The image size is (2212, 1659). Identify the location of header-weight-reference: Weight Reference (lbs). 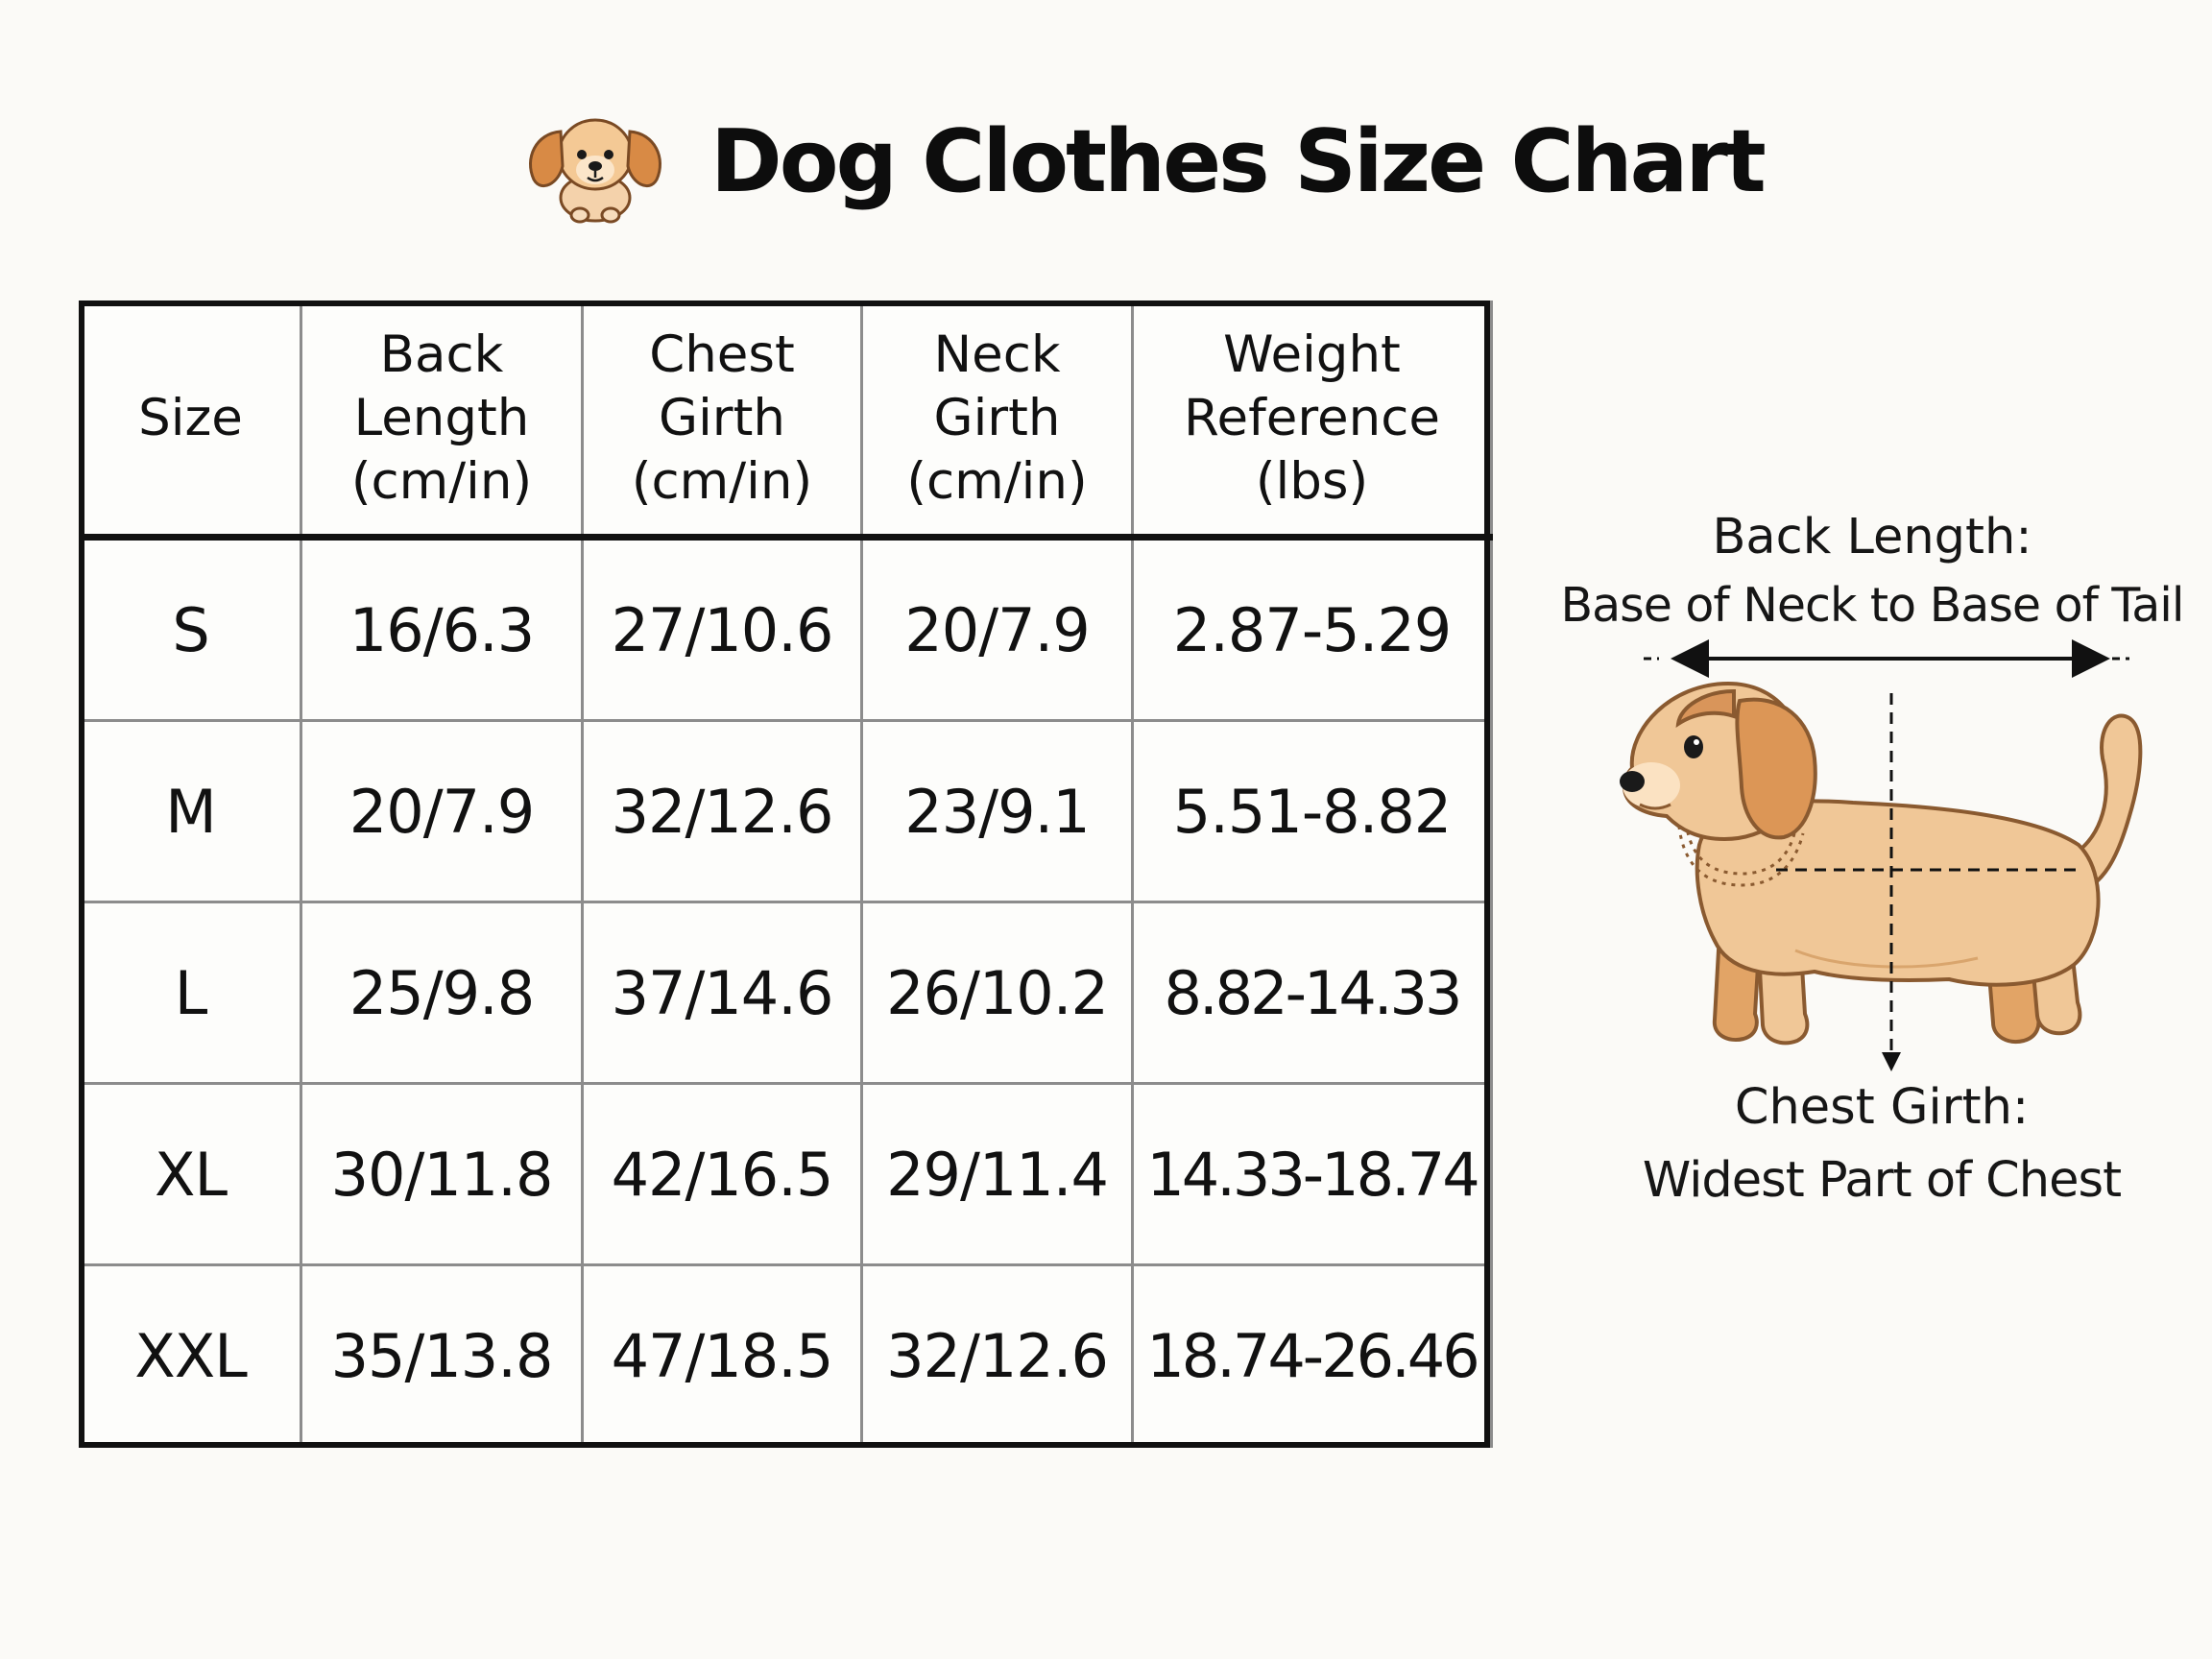
(1312, 421).